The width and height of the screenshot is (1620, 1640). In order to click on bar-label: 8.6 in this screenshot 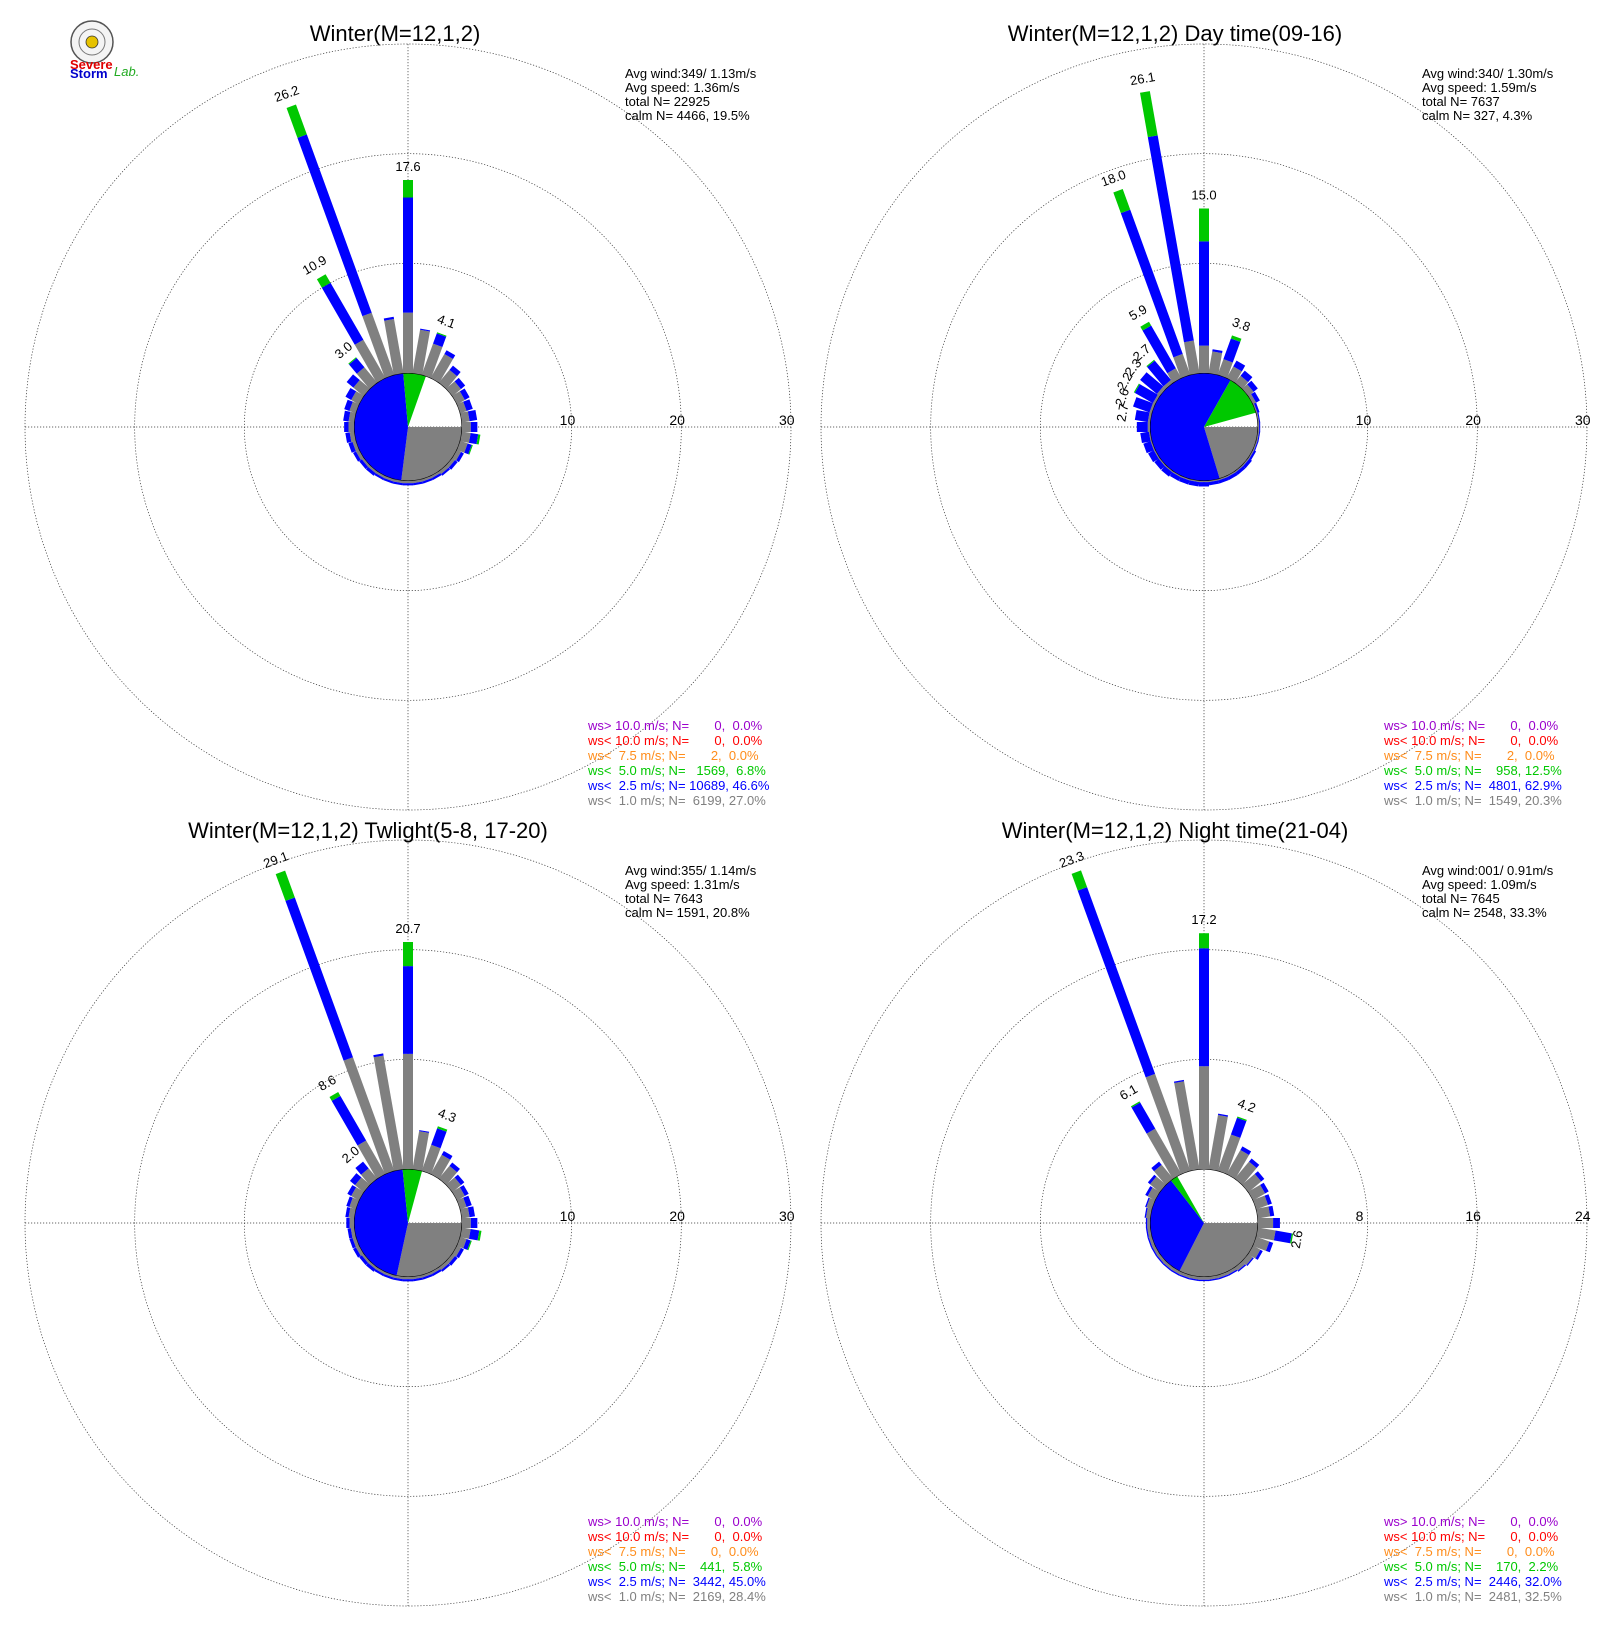, I will do `click(327, 1083)`.